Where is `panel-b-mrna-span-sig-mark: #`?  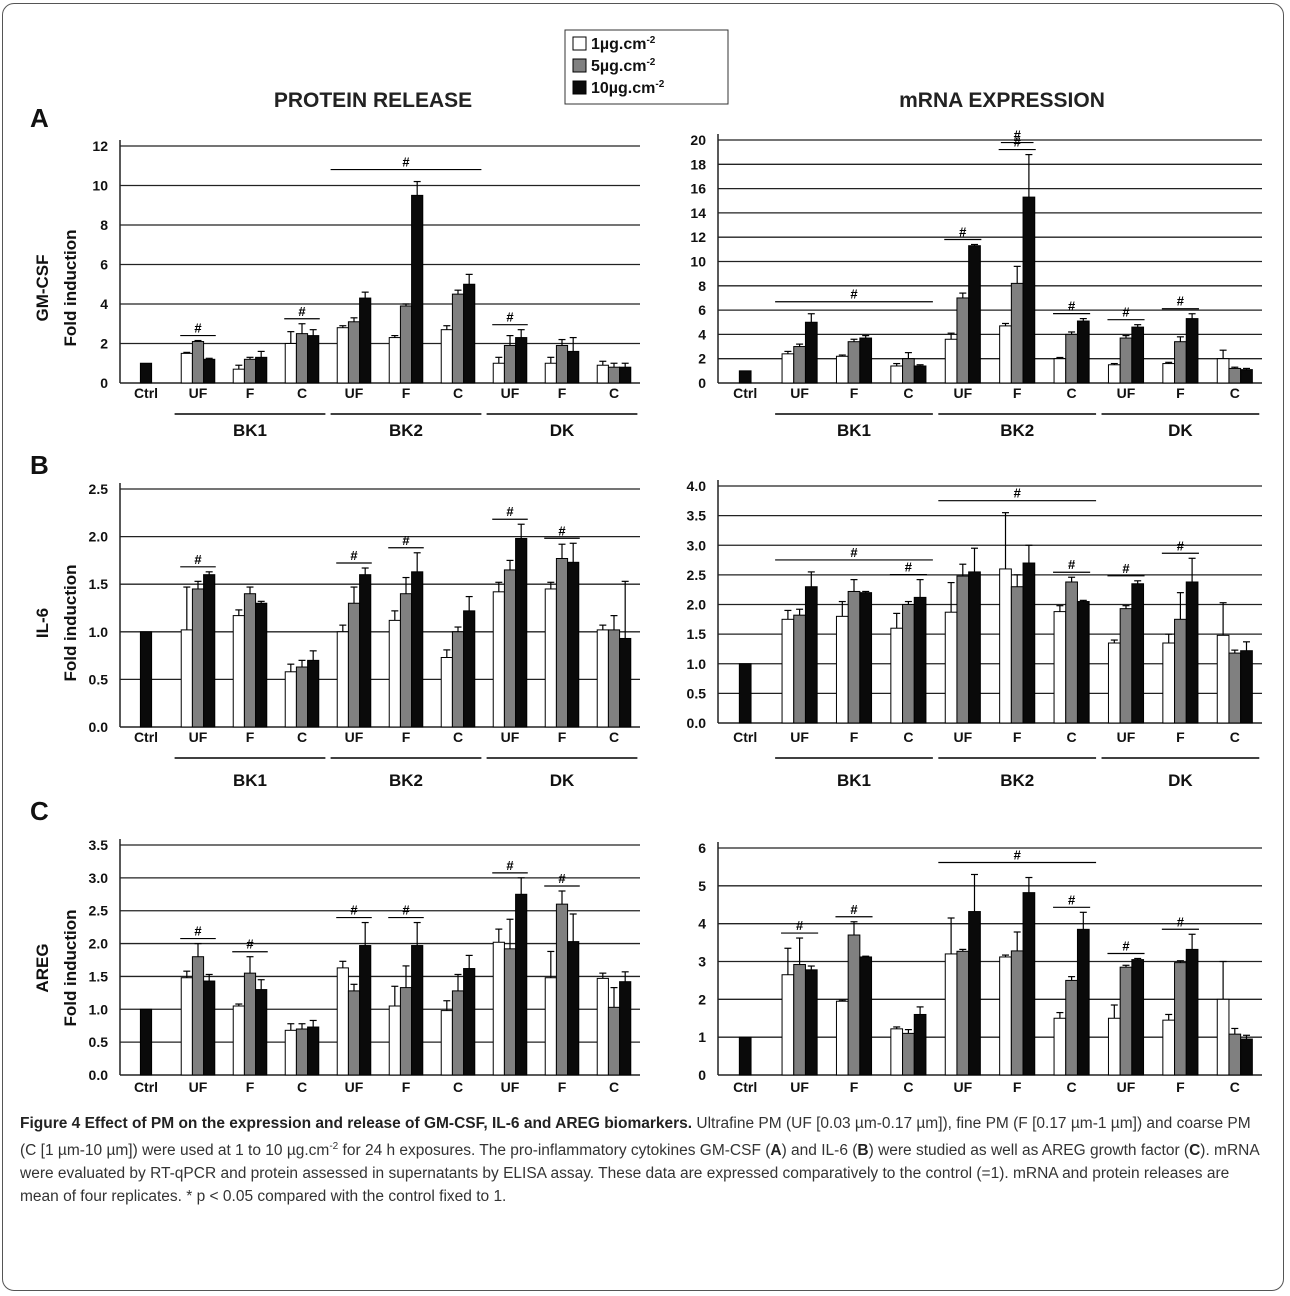
panel-b-mrna-span-sig-mark: # is located at coordinates (1018, 493).